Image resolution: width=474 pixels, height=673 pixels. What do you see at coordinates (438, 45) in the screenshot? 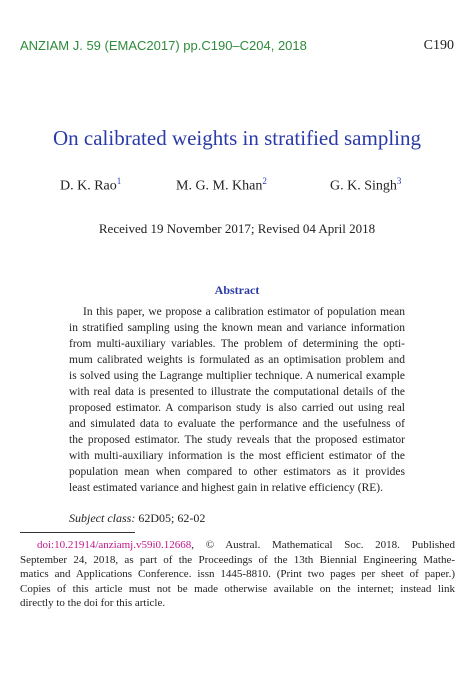
I see `page-number: C190` at bounding box center [438, 45].